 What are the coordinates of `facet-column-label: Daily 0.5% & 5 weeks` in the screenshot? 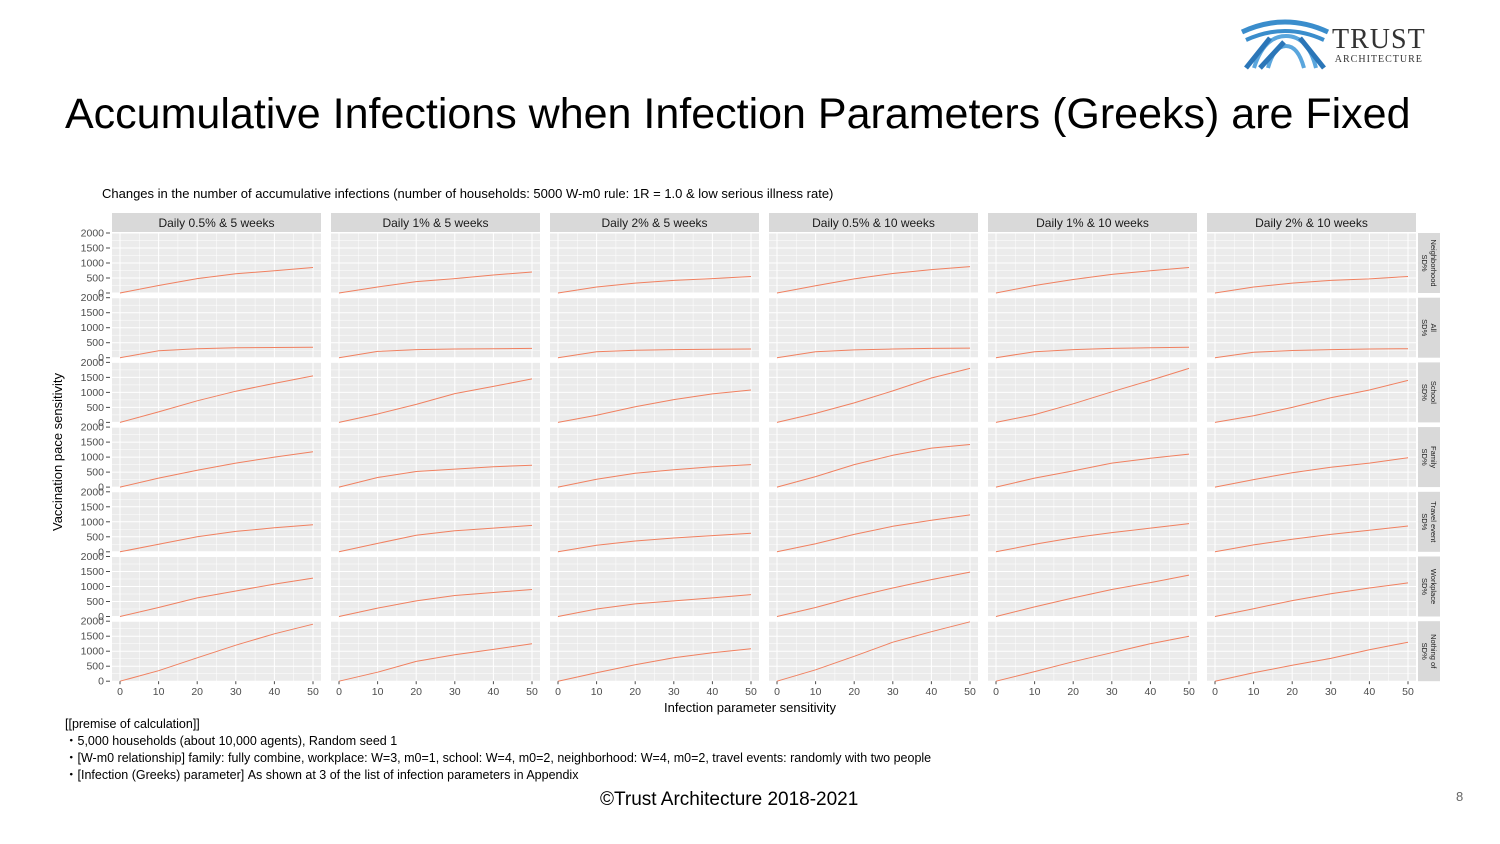 It's located at (216, 223).